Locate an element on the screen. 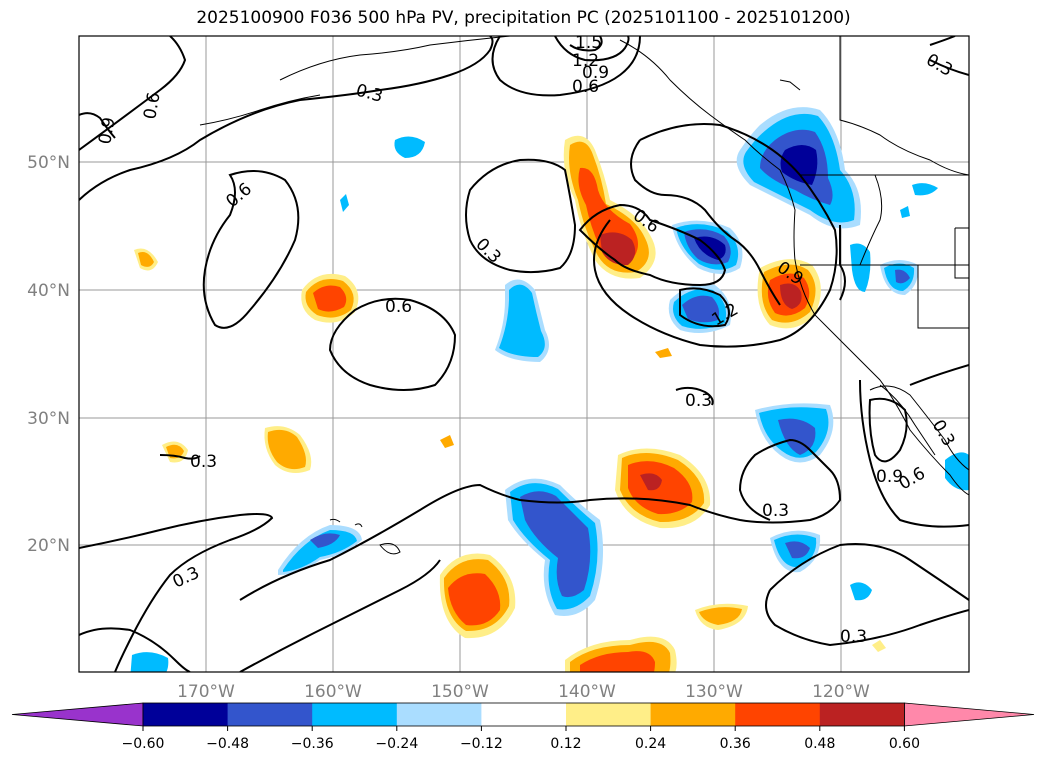 Image resolution: width=1047 pixels, height=765 pixels. colorbar-tick-label: −0.60 is located at coordinates (143, 744).